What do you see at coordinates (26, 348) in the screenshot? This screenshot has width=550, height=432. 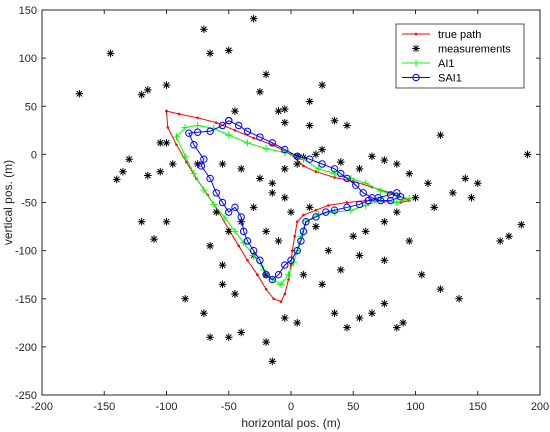 I see `y-tick-label: -200` at bounding box center [26, 348].